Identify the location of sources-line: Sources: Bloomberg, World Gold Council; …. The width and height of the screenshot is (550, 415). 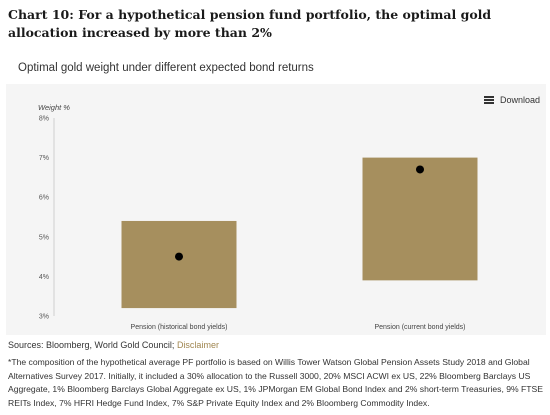
(113, 345).